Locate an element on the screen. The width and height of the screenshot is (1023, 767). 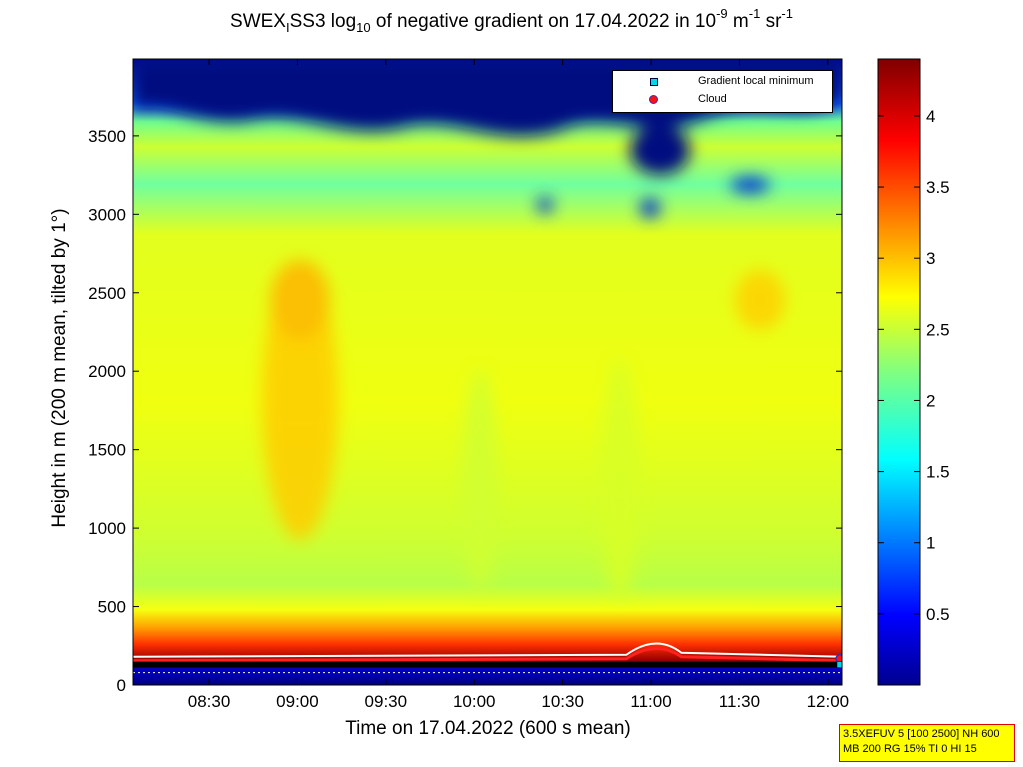
x-tick-label: 10:00 is located at coordinates (474, 701).